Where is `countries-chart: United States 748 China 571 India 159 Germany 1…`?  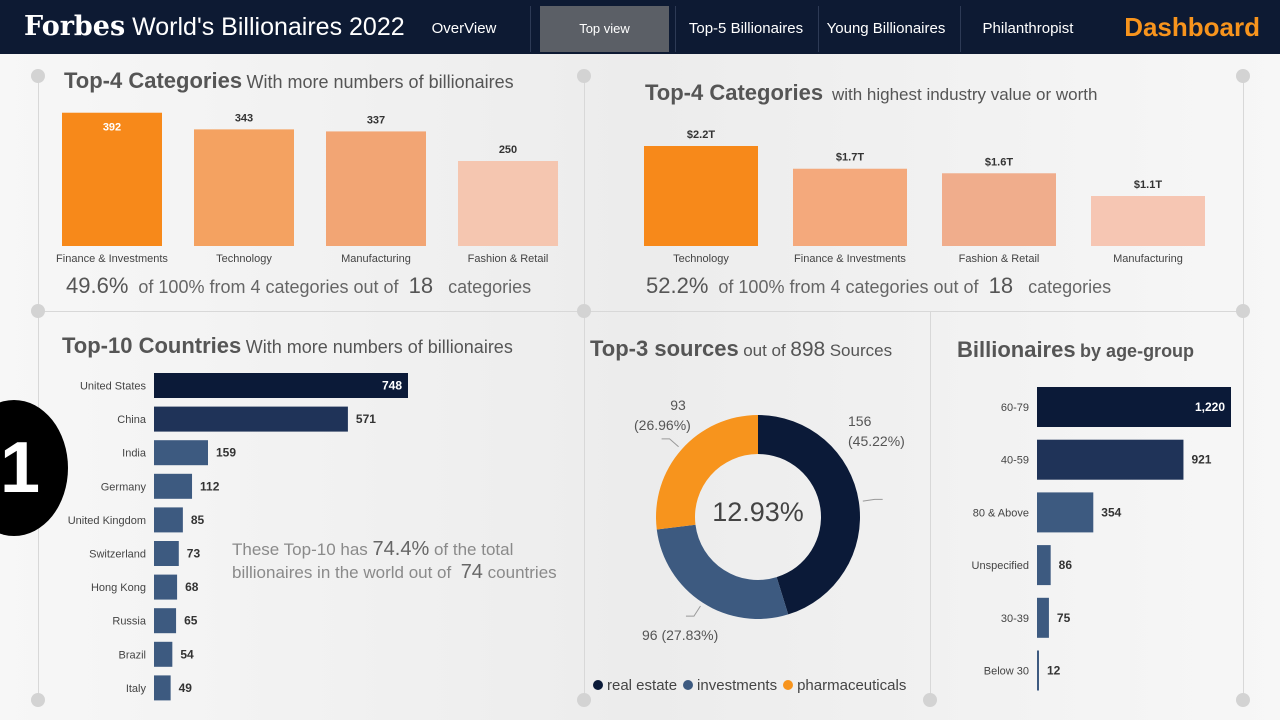
countries-chart: United States 748 China 571 India 159 Germany 1… is located at coordinates (238, 537).